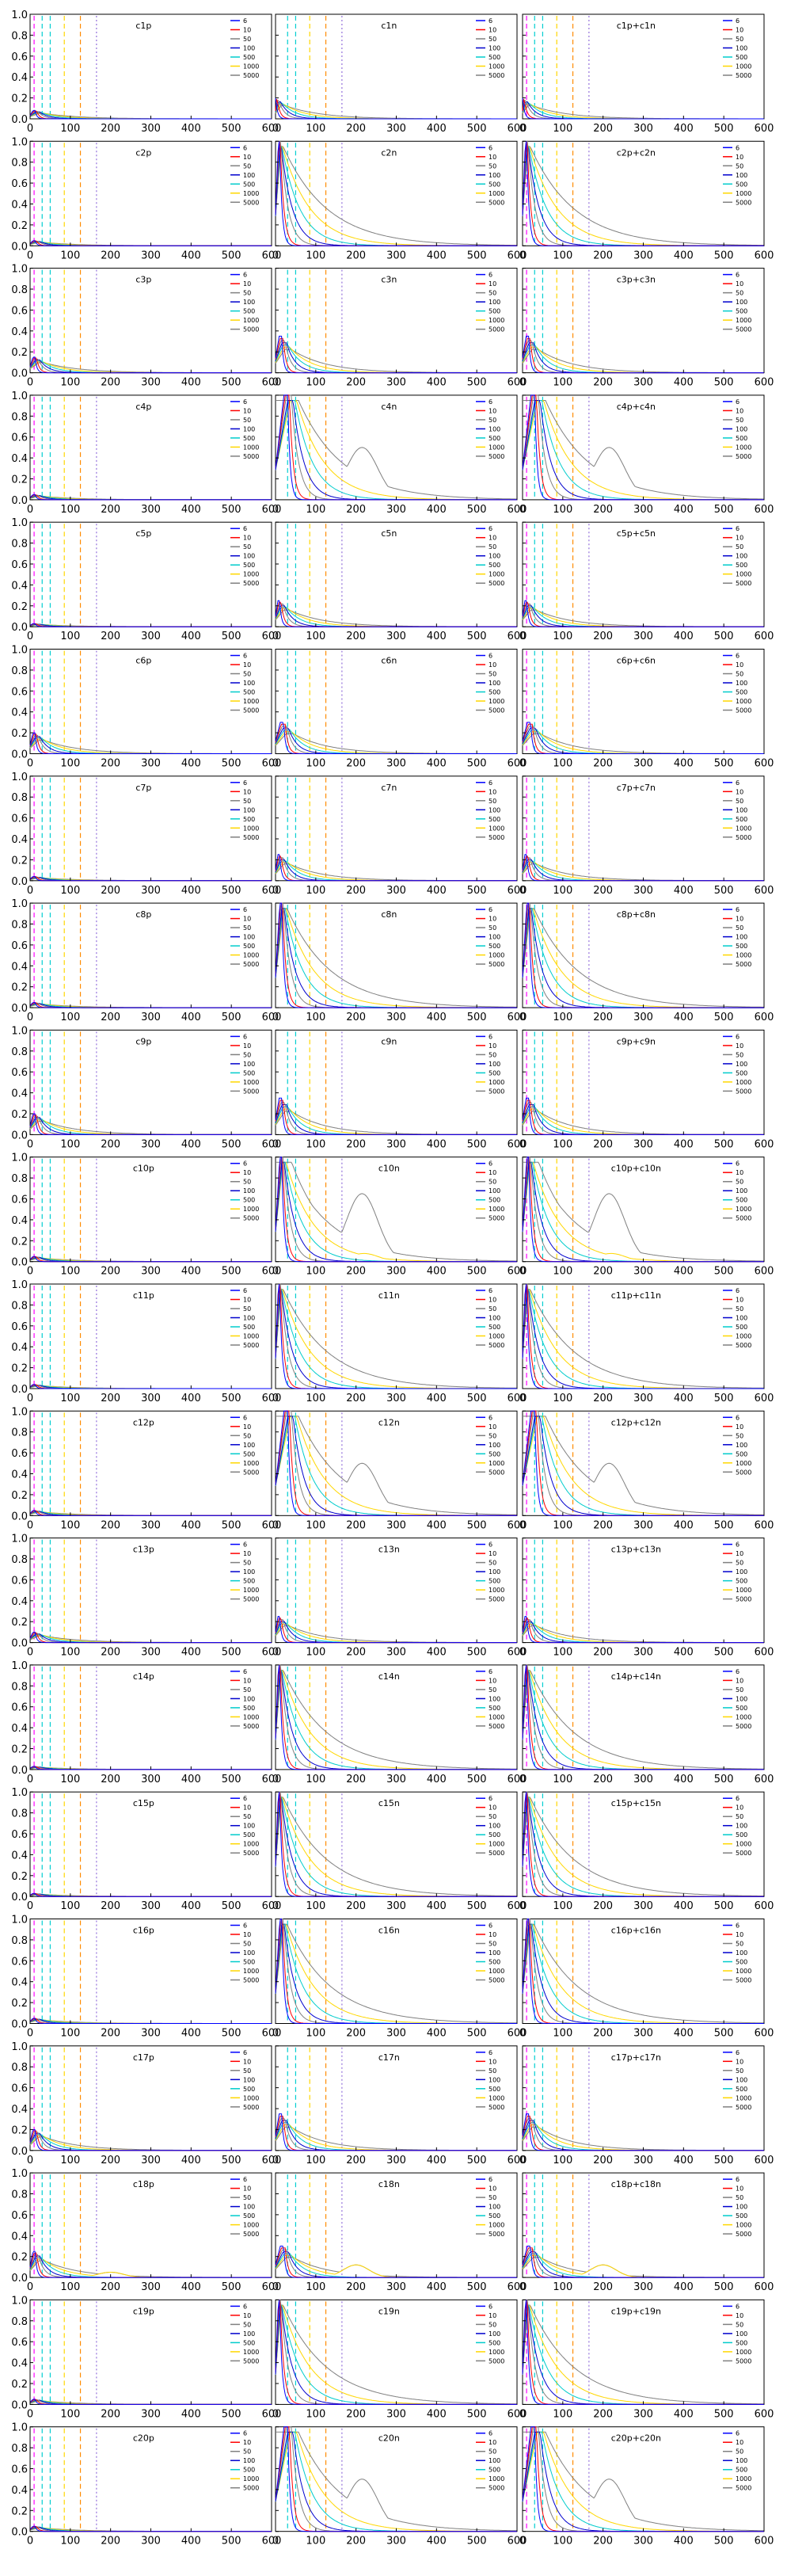 The height and width of the screenshot is (2576, 787). What do you see at coordinates (19, 819) in the screenshot?
I see `y-tick-label: 0.6` at bounding box center [19, 819].